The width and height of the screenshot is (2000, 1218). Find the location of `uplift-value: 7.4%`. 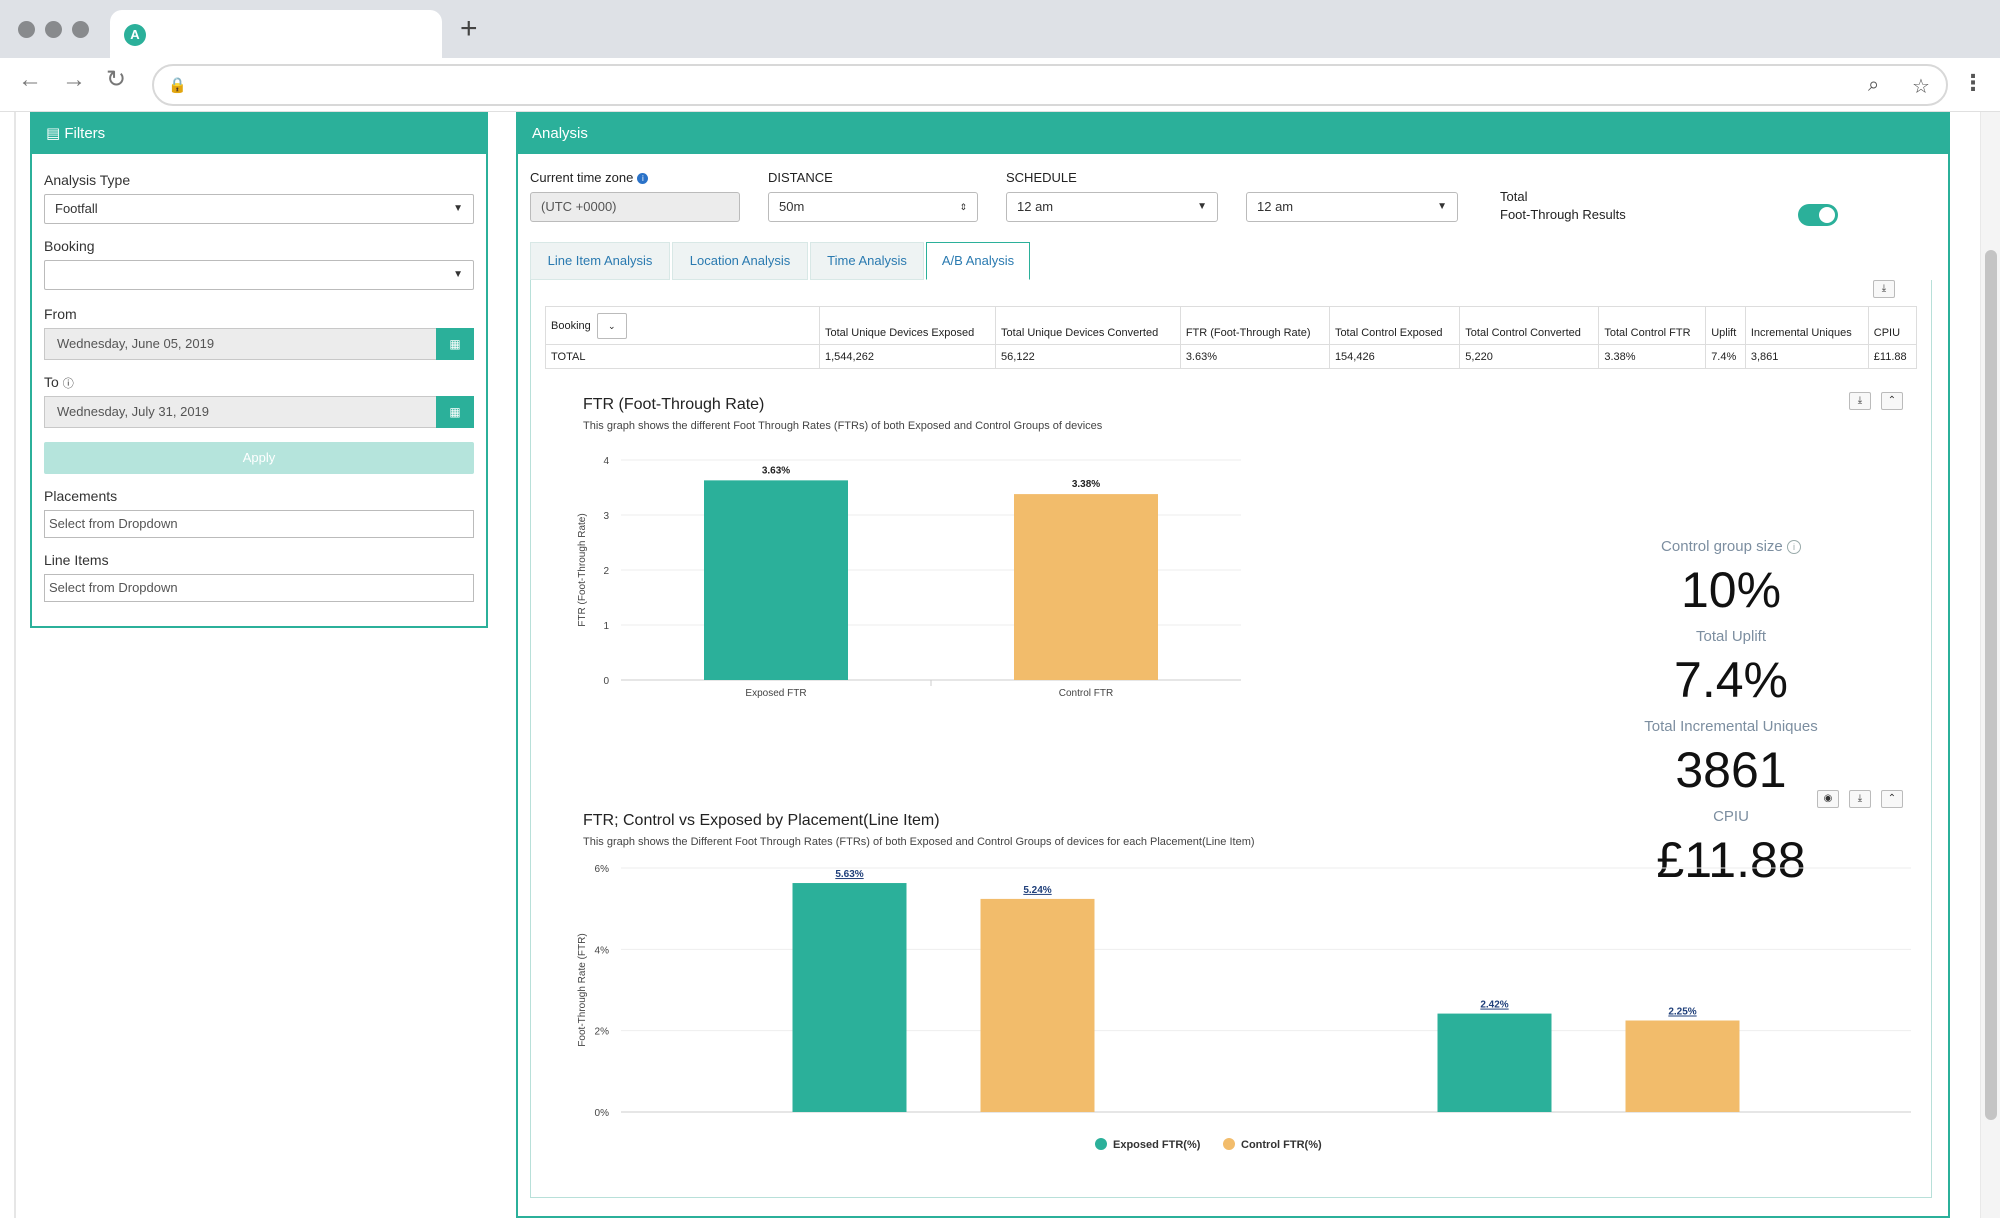

uplift-value: 7.4% is located at coordinates (1731, 680).